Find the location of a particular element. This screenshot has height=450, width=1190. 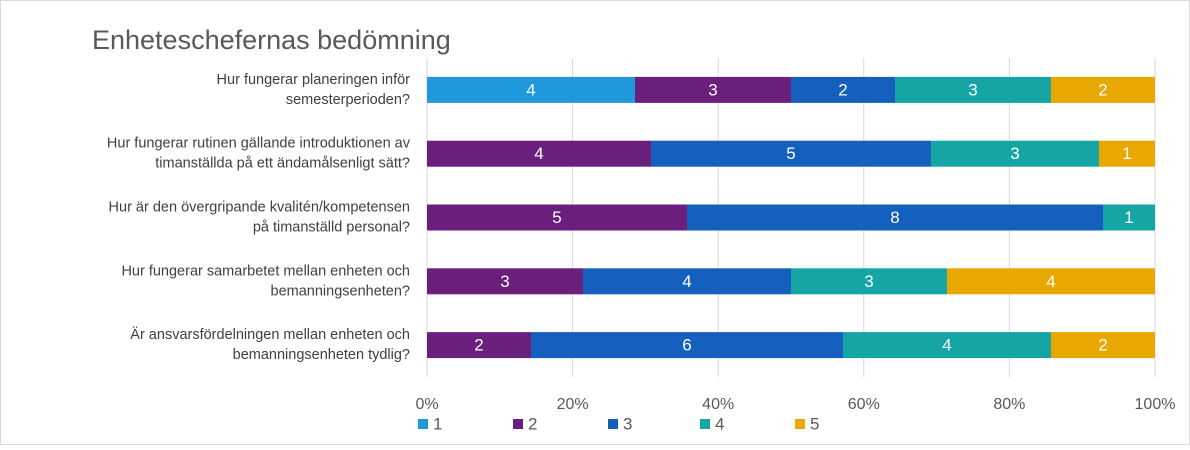

legend-label: 3 is located at coordinates (627, 423).